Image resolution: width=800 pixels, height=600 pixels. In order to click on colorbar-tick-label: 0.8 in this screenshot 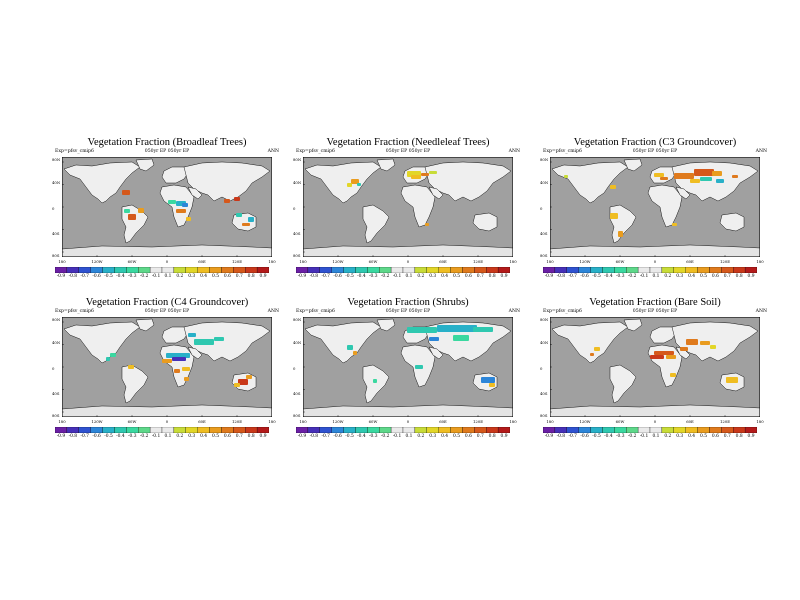, I will do `click(492, 276)`.